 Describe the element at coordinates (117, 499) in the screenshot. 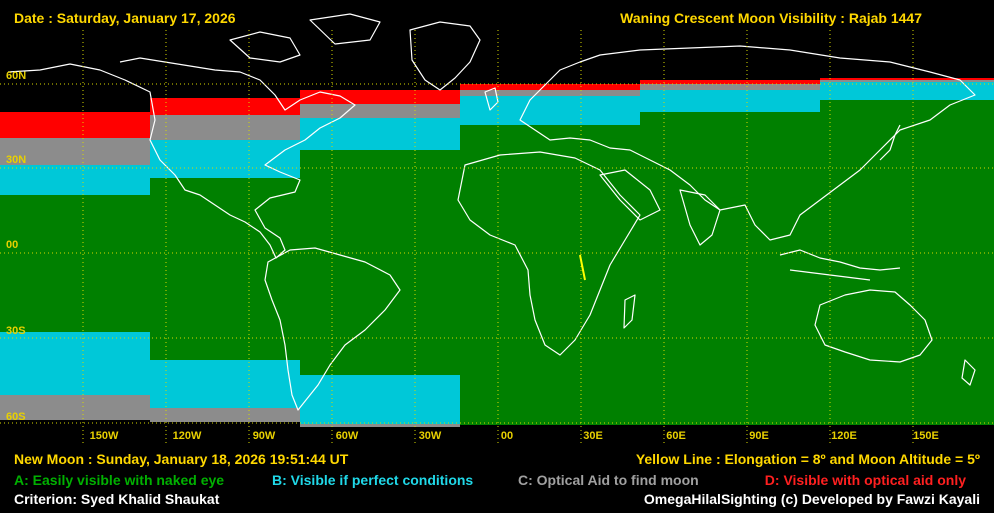

I see `criterion-label: Criterion: Syed Khalid Shaukat` at that location.